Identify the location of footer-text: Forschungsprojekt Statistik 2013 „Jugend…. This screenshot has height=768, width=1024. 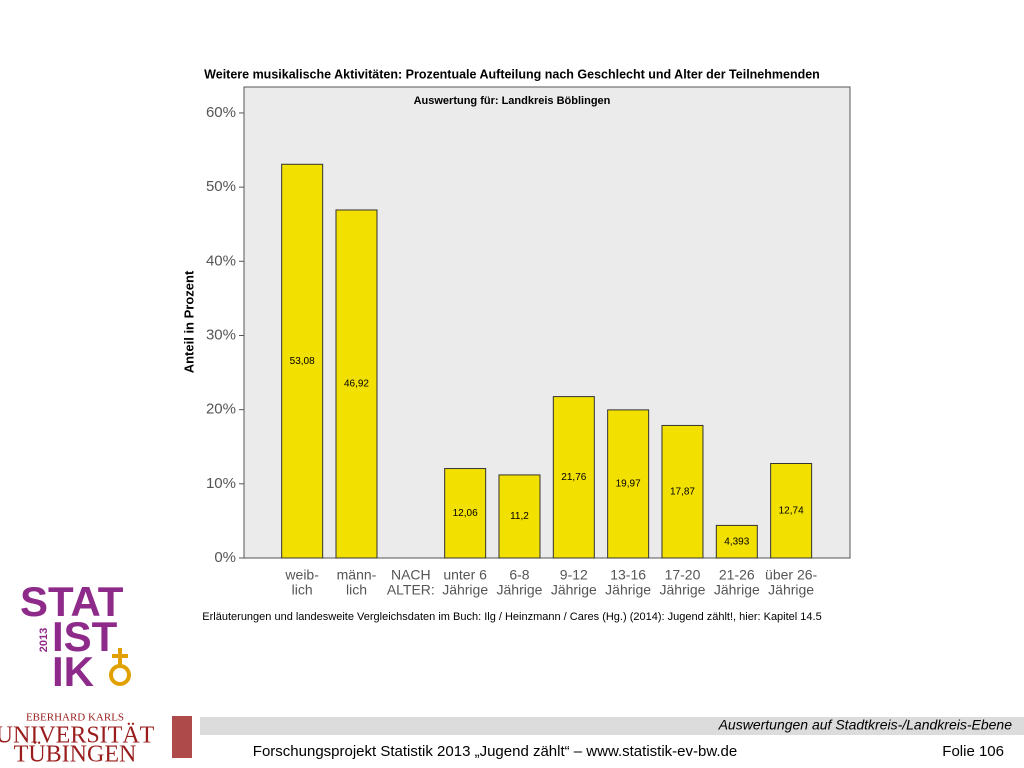
(495, 751).